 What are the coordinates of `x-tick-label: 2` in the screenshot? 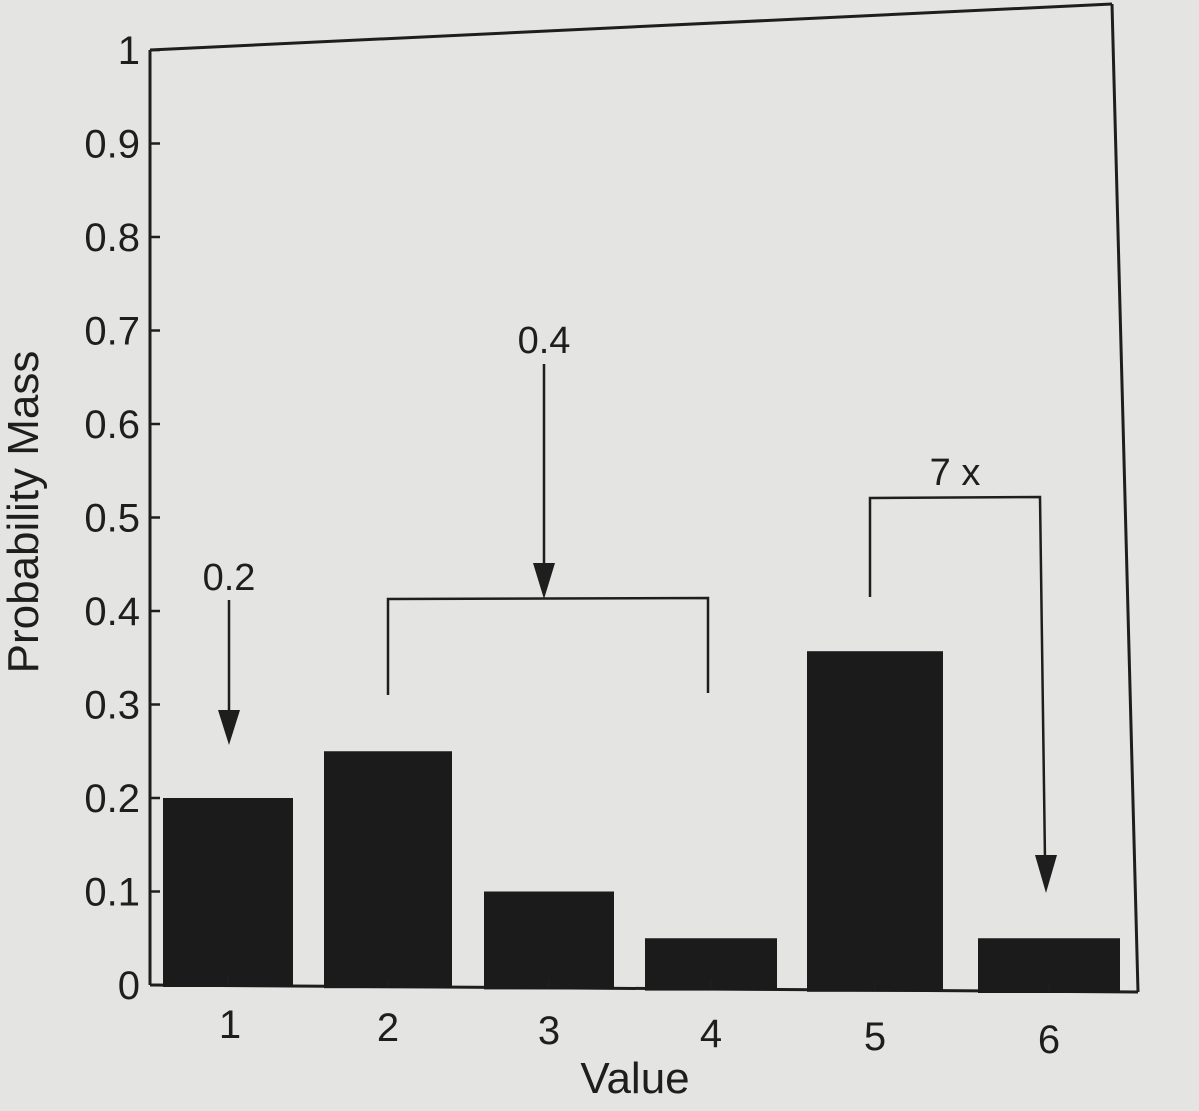 It's located at (388, 1028).